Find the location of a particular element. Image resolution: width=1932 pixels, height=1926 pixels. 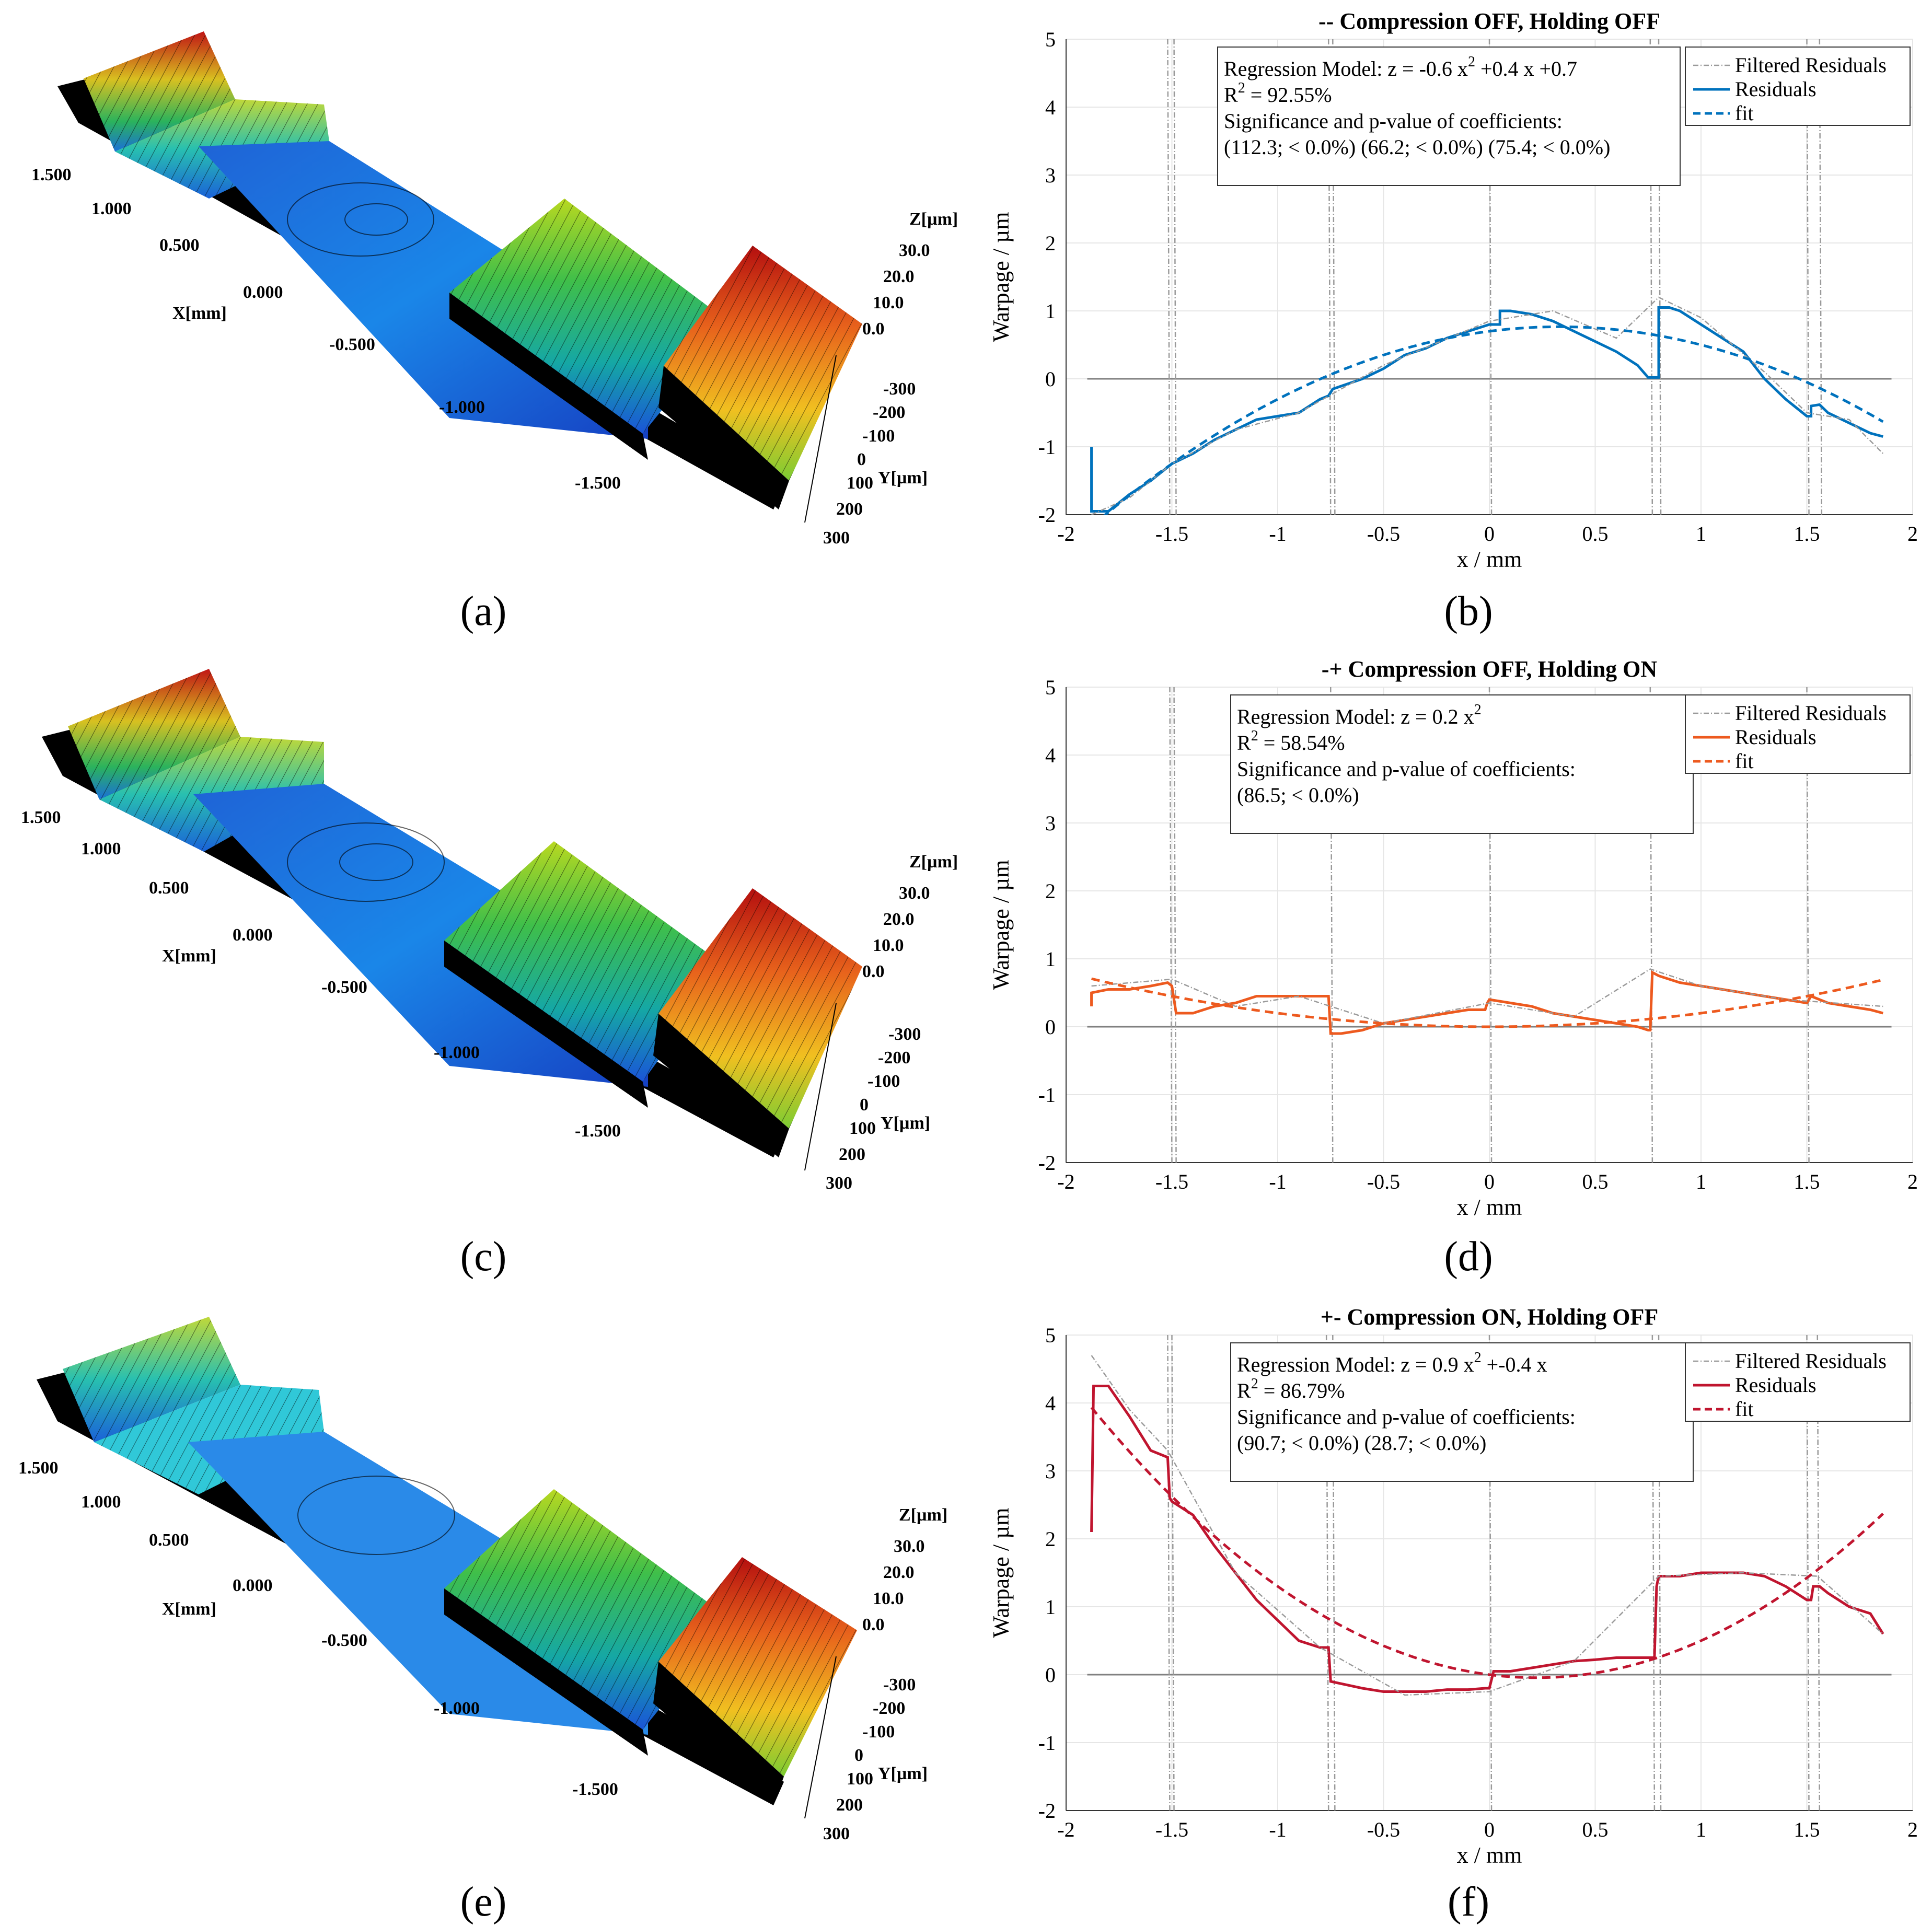

y-tick-label: -2 is located at coordinates (1047, 1163).